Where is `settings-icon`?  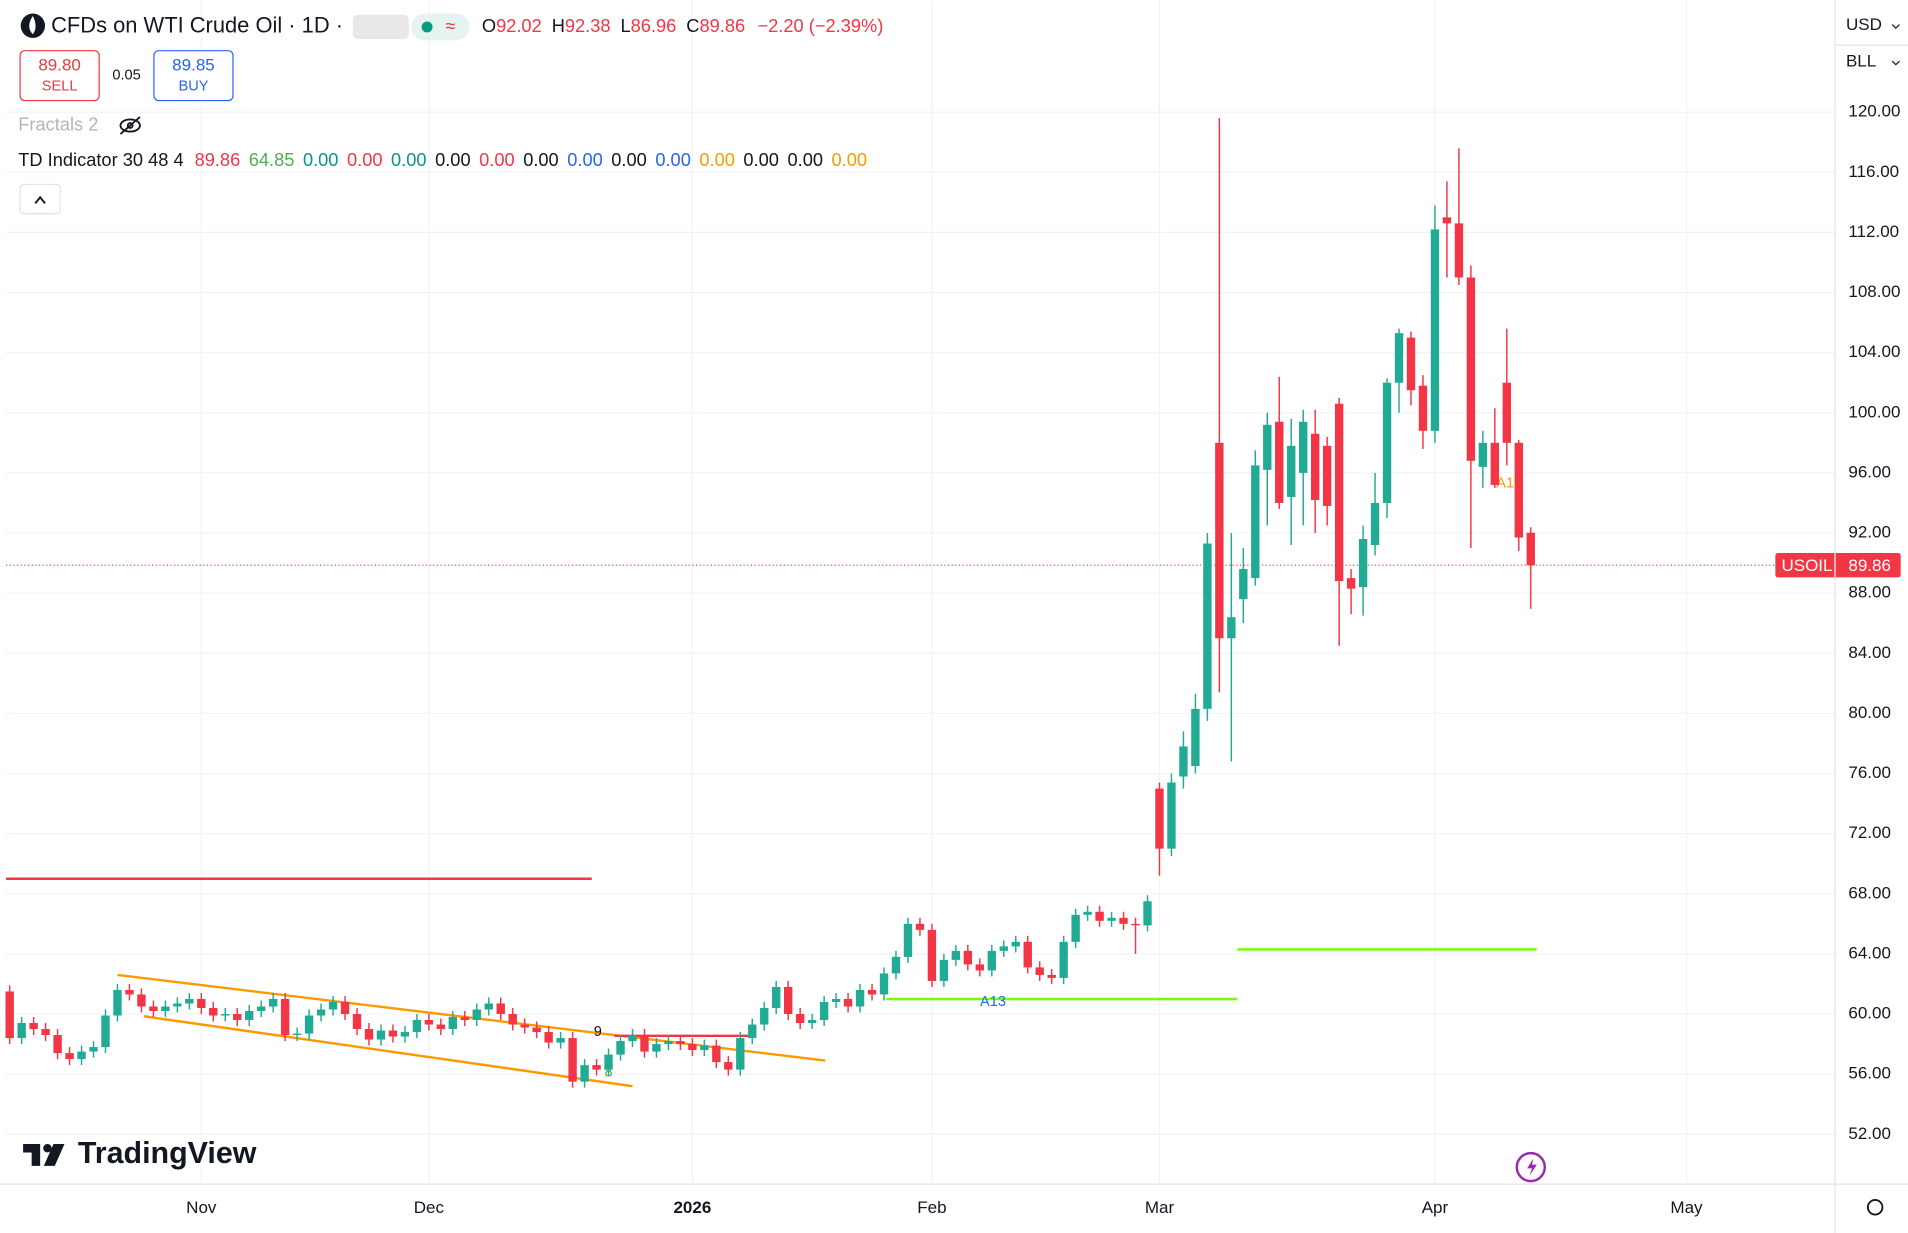 settings-icon is located at coordinates (1875, 1207).